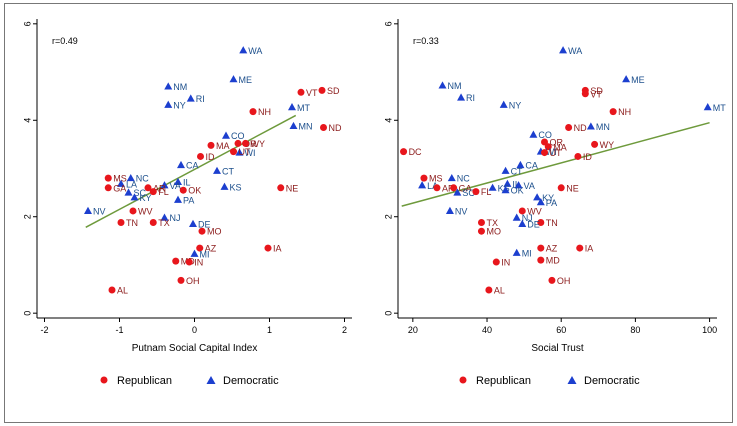 This screenshot has width=737, height=426. I want to click on point-label-ne: NE, so click(572, 188).